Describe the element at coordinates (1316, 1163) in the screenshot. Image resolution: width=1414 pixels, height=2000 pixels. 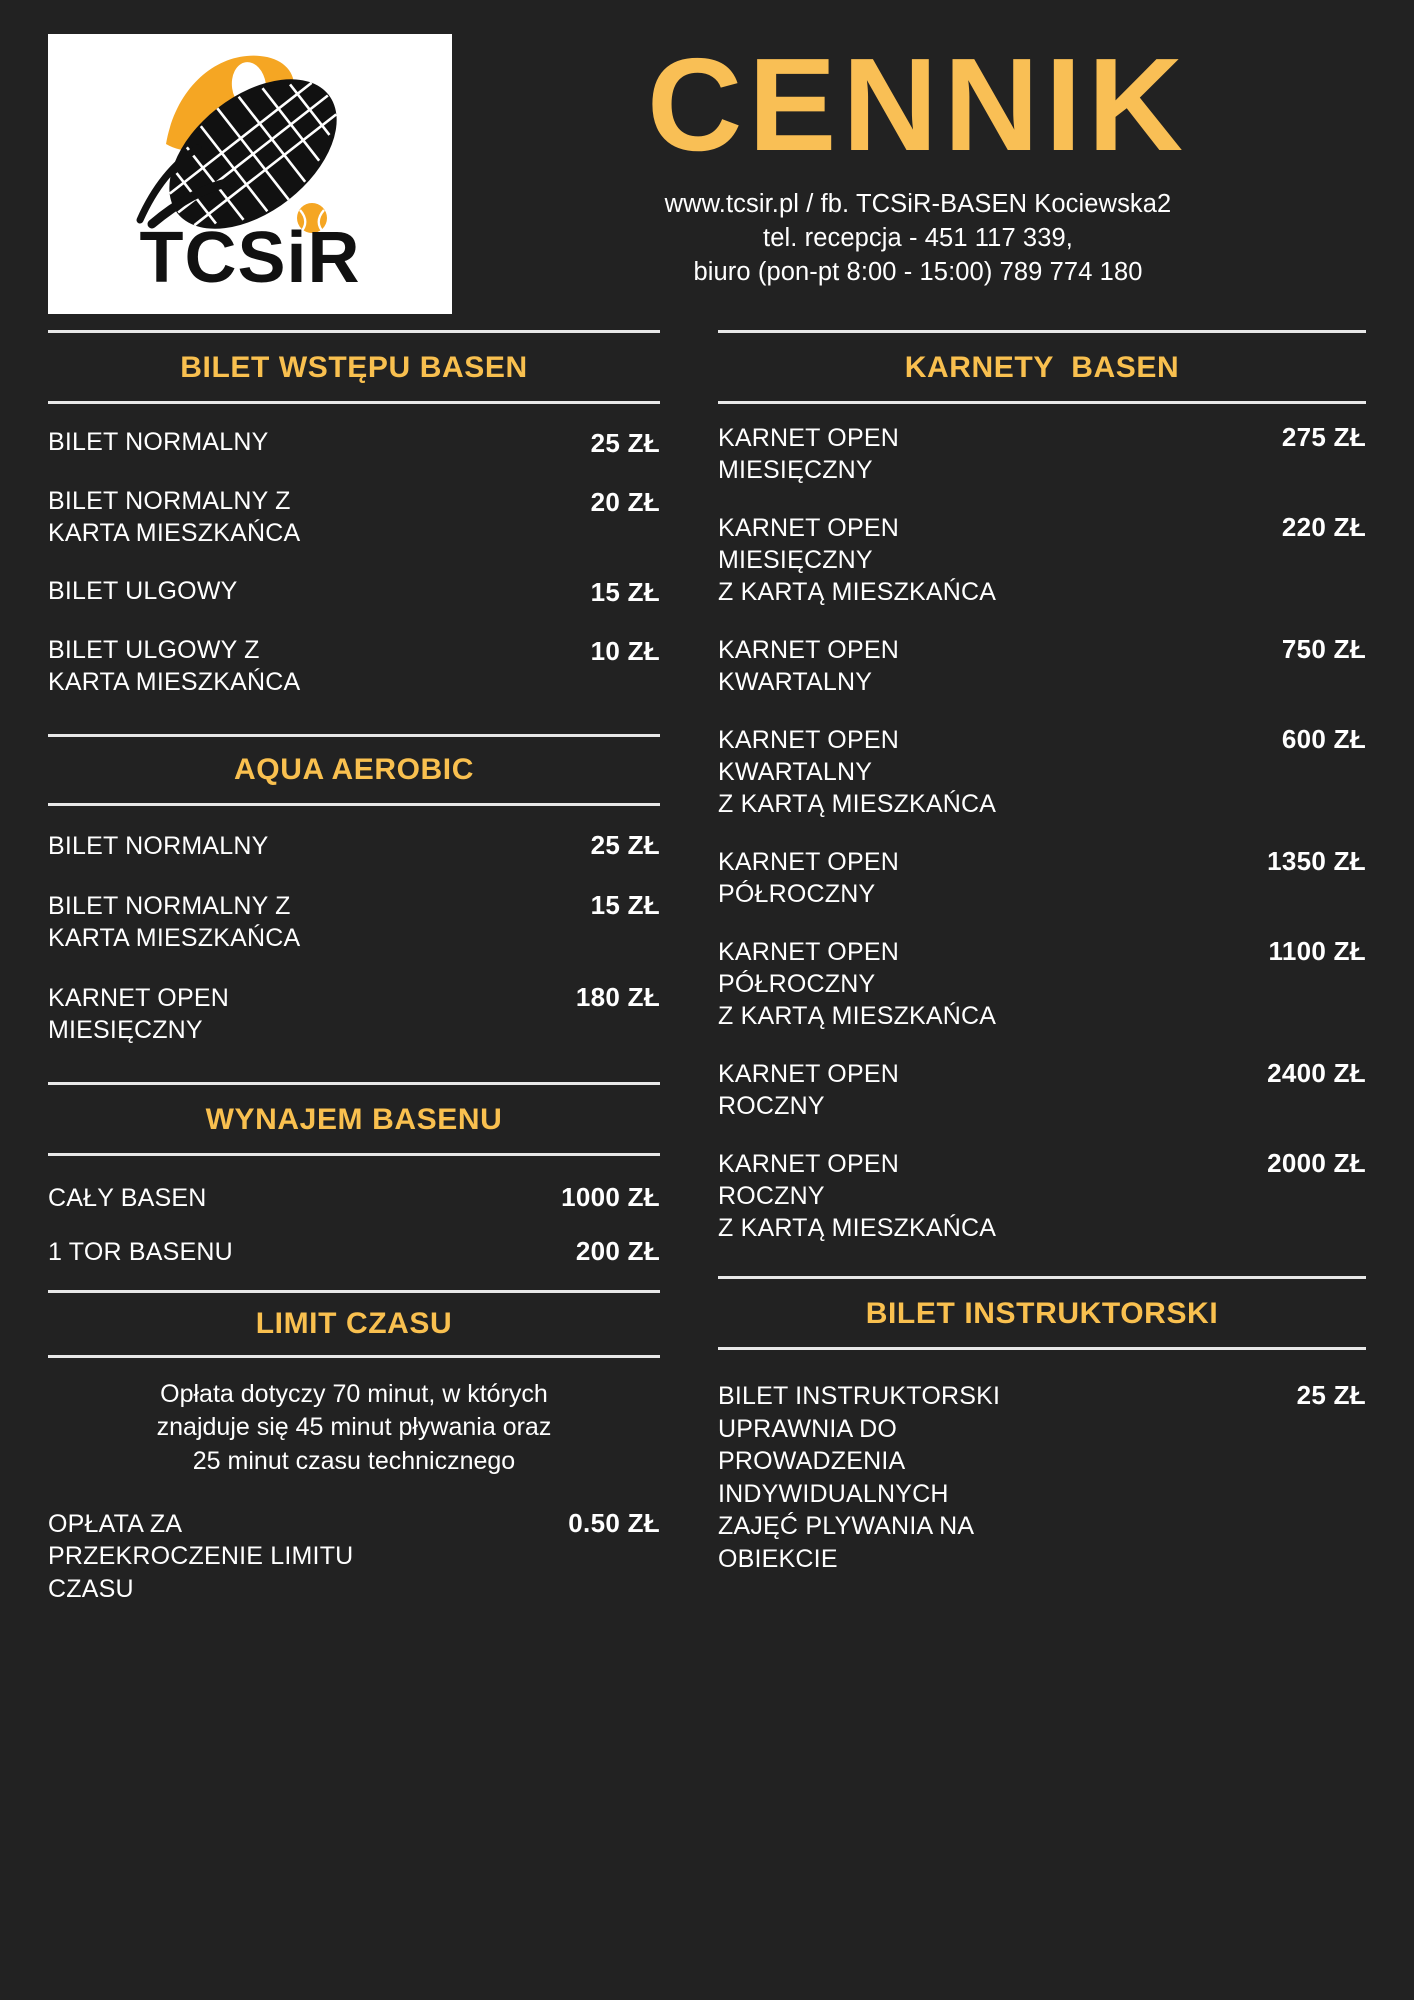
I see `row-price: 2000 ZŁ` at that location.